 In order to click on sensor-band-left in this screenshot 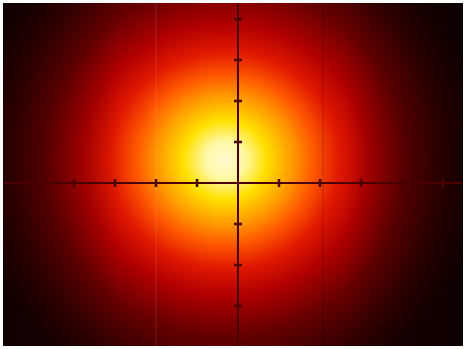, I will do `click(156, 174)`.